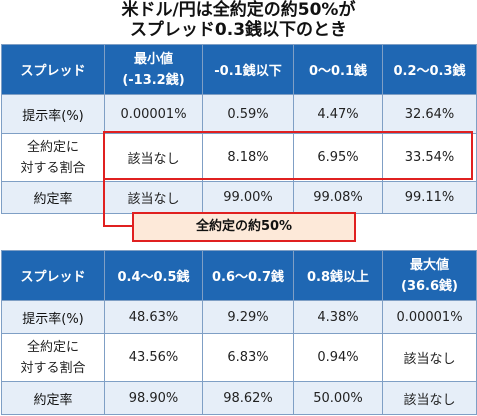 The height and width of the screenshot is (416, 477). I want to click on header-max-line2: (36.6銭), so click(429, 286).